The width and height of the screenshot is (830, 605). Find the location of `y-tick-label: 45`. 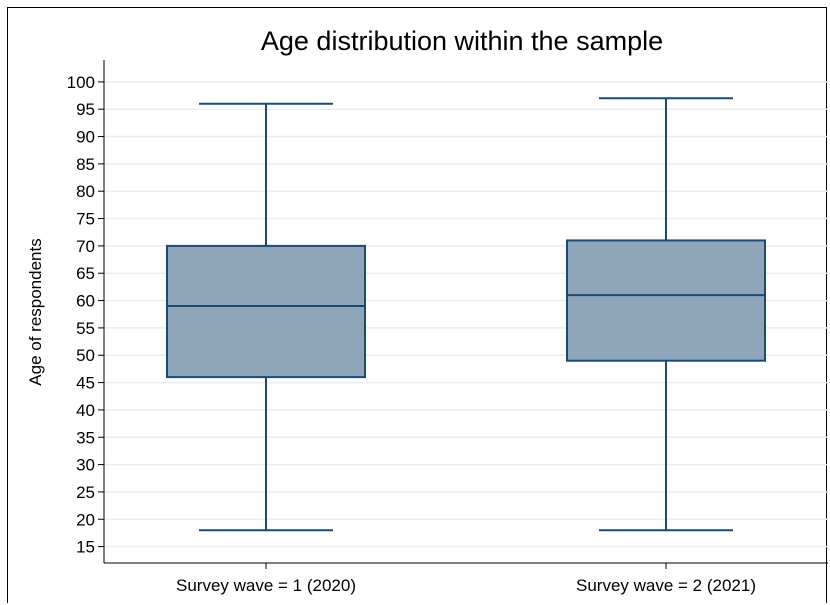

y-tick-label: 45 is located at coordinates (85, 383).